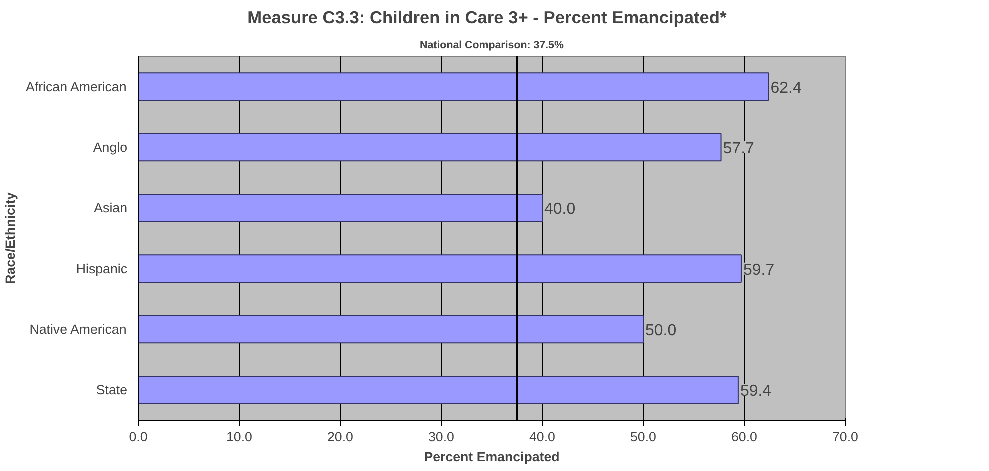 The height and width of the screenshot is (471, 989). Describe the element at coordinates (492, 46) in the screenshot. I see `ref-line-label: National Comparison: 37.5%` at that location.